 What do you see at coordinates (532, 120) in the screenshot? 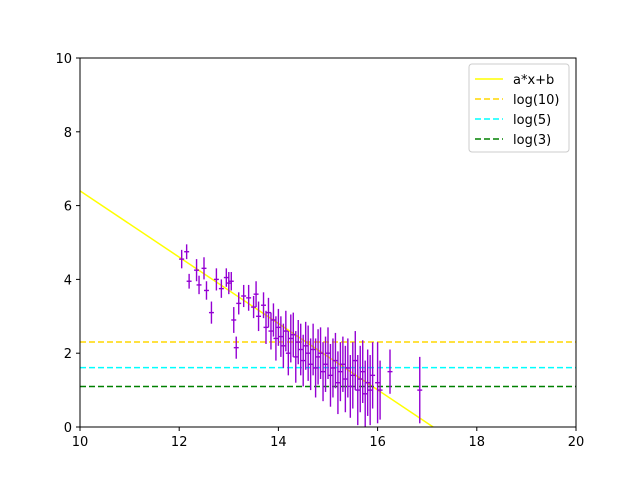
I see `legend-label: log(5)` at bounding box center [532, 120].